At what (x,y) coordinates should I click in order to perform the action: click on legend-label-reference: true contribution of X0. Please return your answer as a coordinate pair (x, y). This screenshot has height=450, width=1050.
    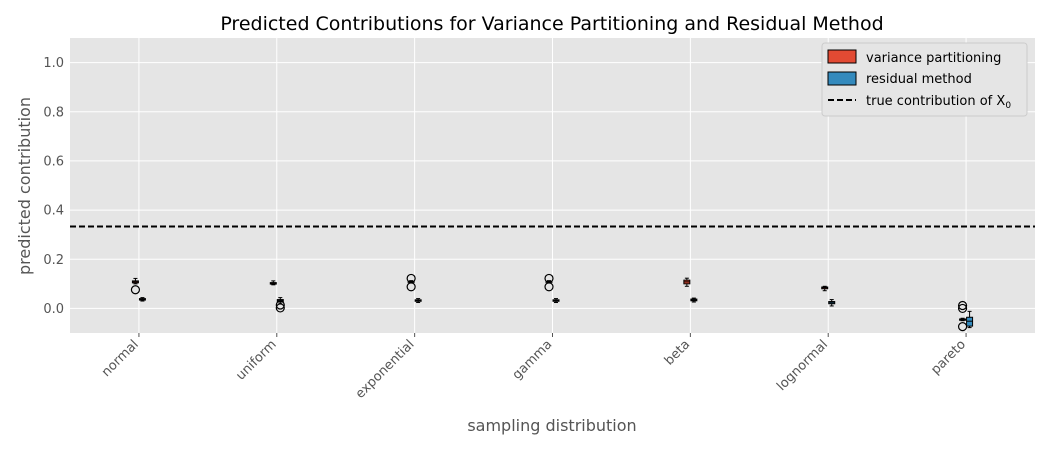
    Looking at the image, I should click on (938, 102).